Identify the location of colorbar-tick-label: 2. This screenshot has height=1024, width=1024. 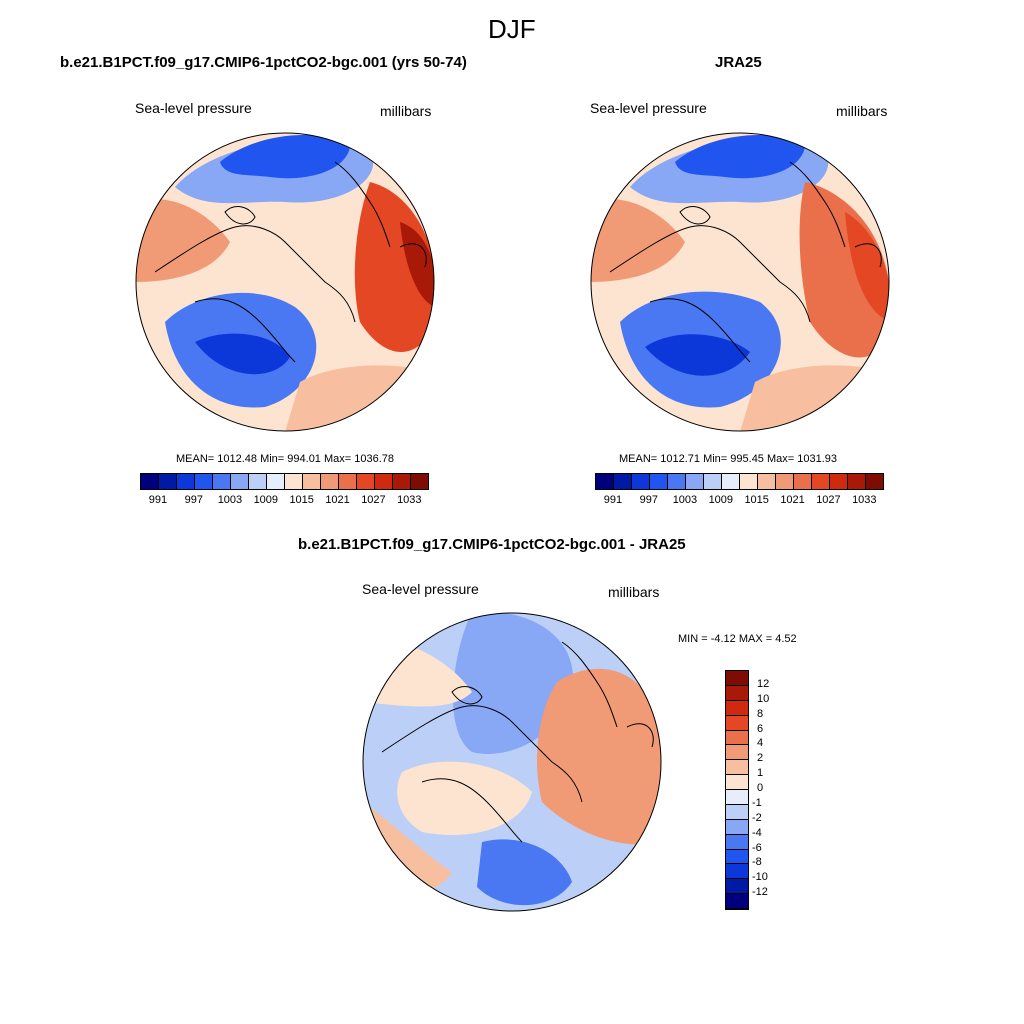
(760, 758).